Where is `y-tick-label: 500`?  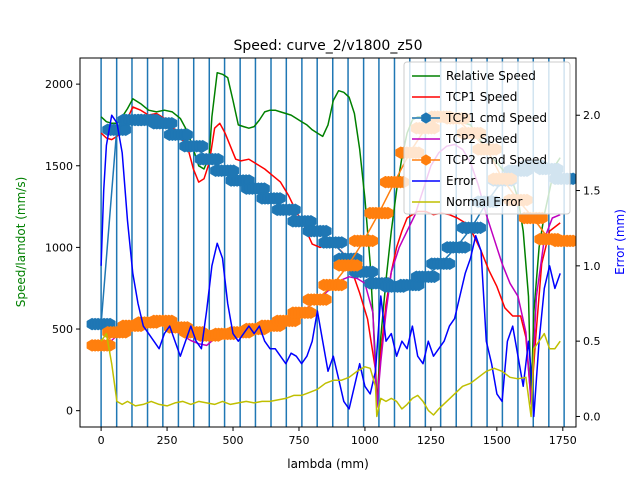
y-tick-label: 500 is located at coordinates (62, 329).